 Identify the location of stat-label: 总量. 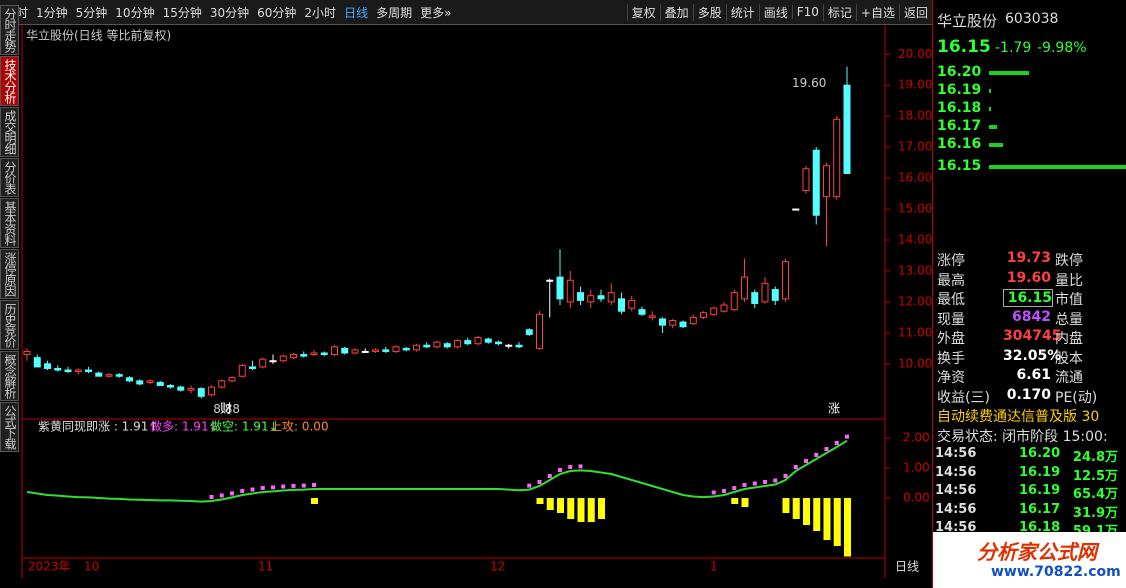
(1069, 319).